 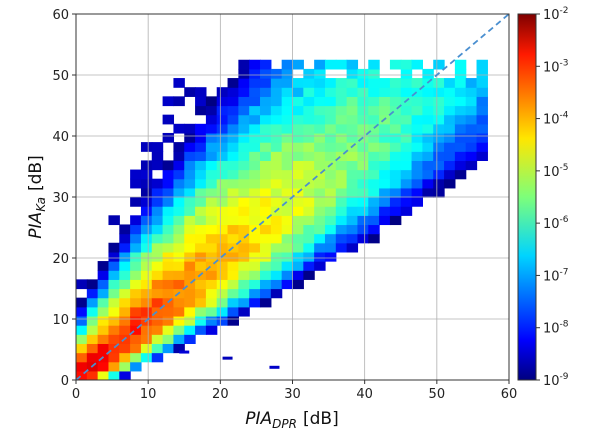 What do you see at coordinates (364, 394) in the screenshot?
I see `x-tick-label: 40` at bounding box center [364, 394].